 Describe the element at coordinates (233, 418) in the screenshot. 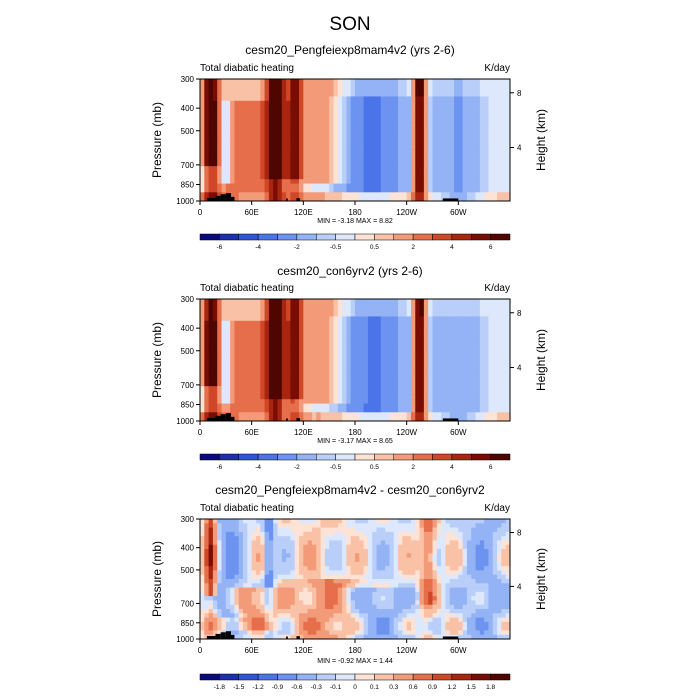

I see `topography-bar` at that location.